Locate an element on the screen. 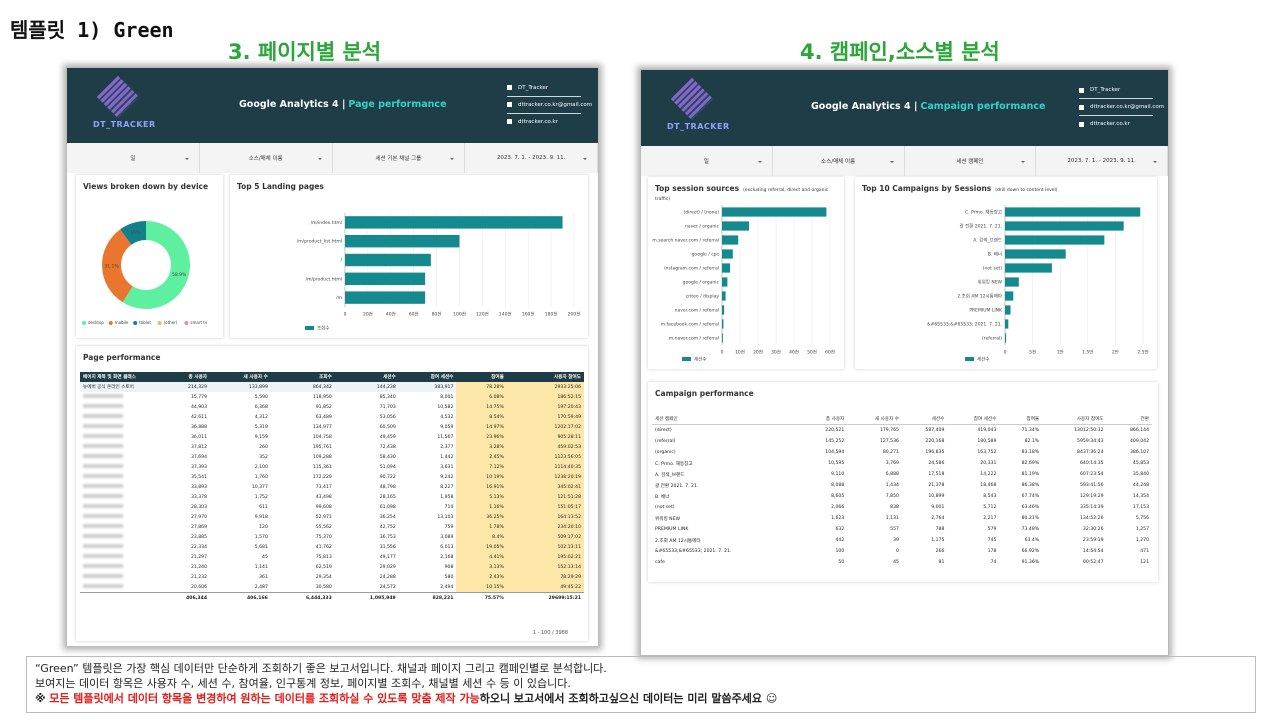  table-cell: 580 is located at coordinates (449, 577).